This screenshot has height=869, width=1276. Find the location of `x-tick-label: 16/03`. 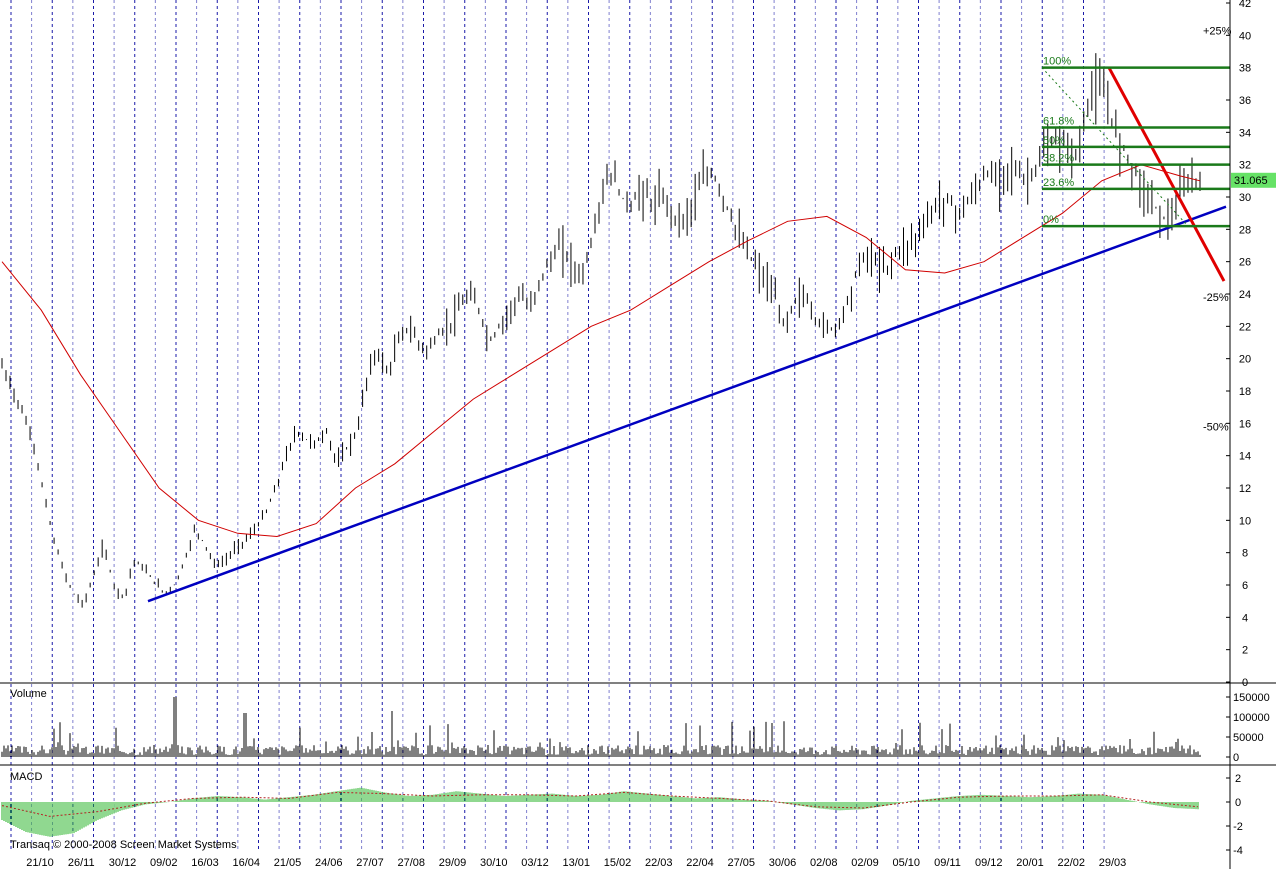

x-tick-label: 16/03 is located at coordinates (205, 863).